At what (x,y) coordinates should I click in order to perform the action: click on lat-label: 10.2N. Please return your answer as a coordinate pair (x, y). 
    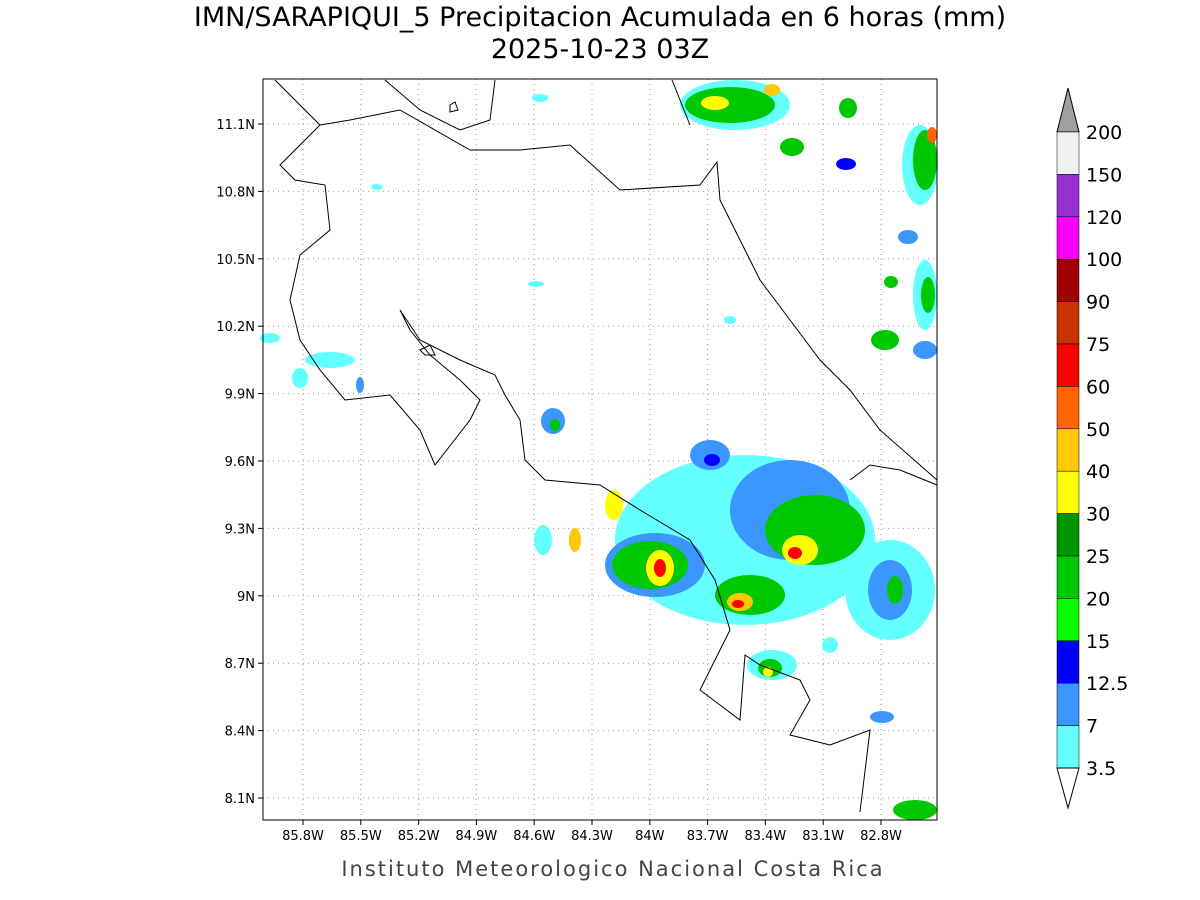
    Looking at the image, I should click on (235, 327).